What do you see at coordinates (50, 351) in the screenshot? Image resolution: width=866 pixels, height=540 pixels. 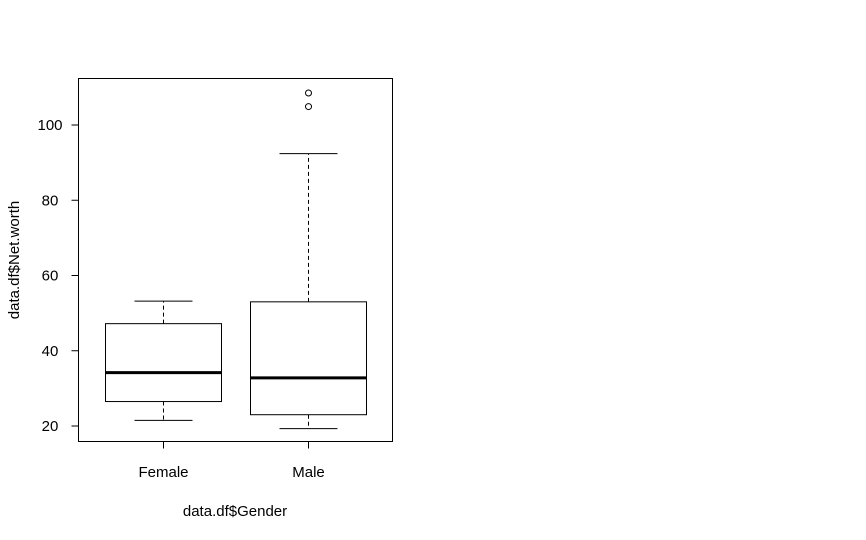 I see `y-tick-label: 40` at bounding box center [50, 351].